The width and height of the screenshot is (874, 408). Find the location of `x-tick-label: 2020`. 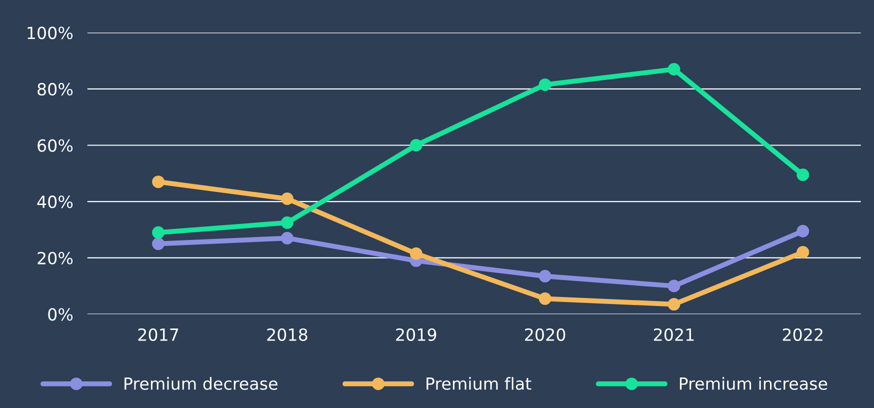

x-tick-label: 2020 is located at coordinates (545, 334).